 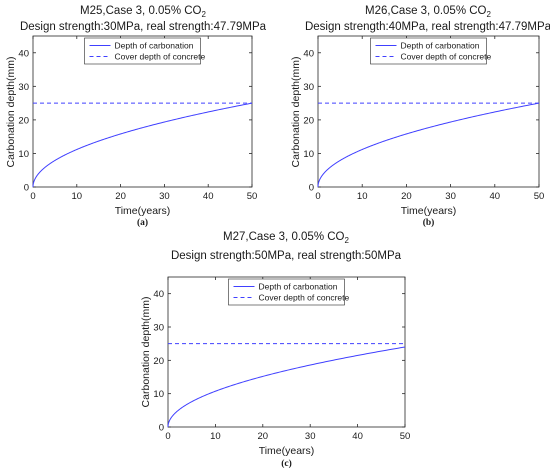 What do you see at coordinates (429, 222) in the screenshot?
I see `panel-label: (b)` at bounding box center [429, 222].